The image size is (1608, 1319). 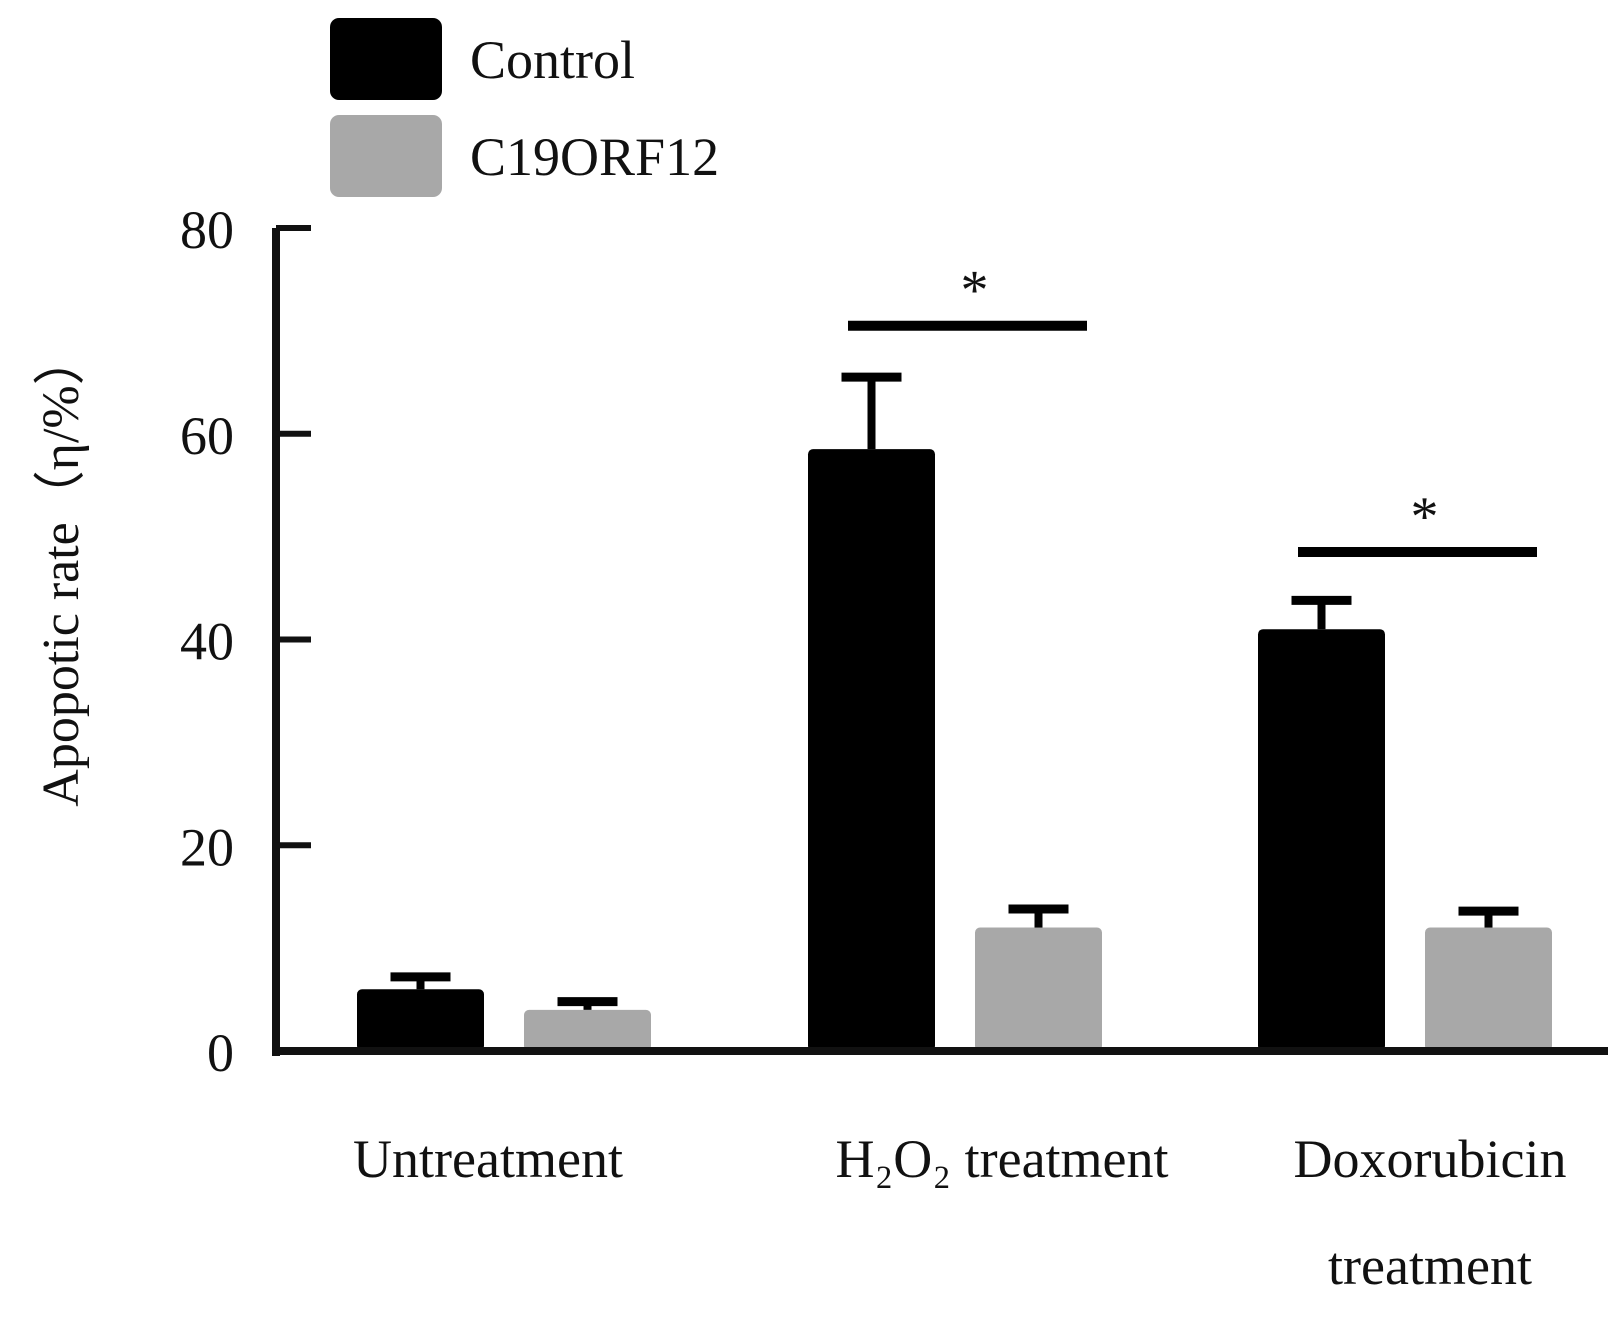 What do you see at coordinates (488, 1159) in the screenshot?
I see `category-label: Untreatment` at bounding box center [488, 1159].